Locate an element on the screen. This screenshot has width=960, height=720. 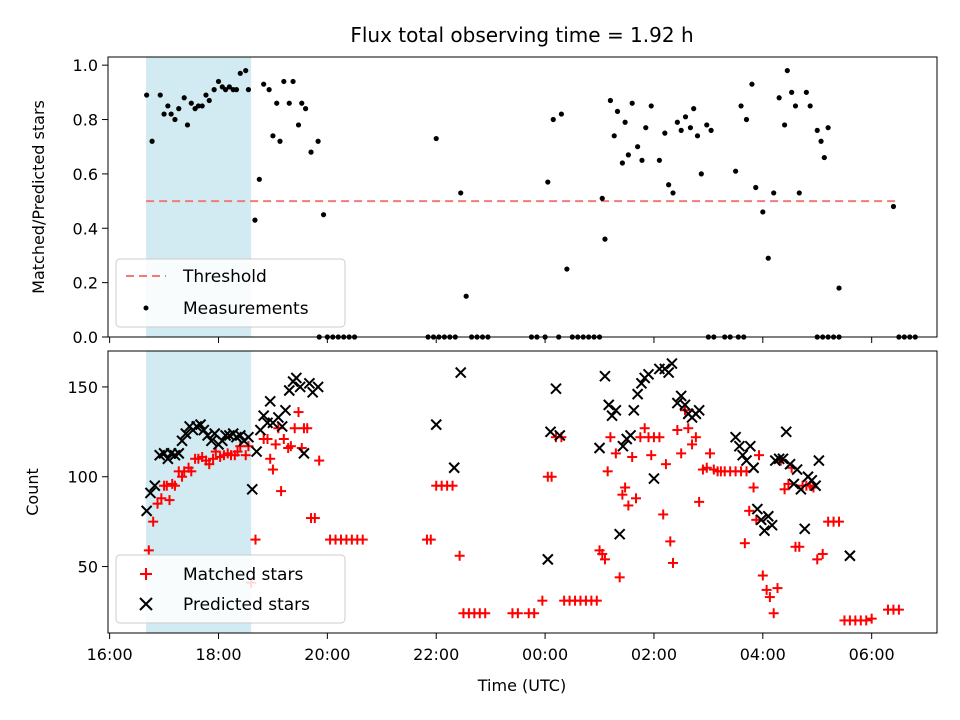
x-tick-label: 20:00 is located at coordinates (327, 654).